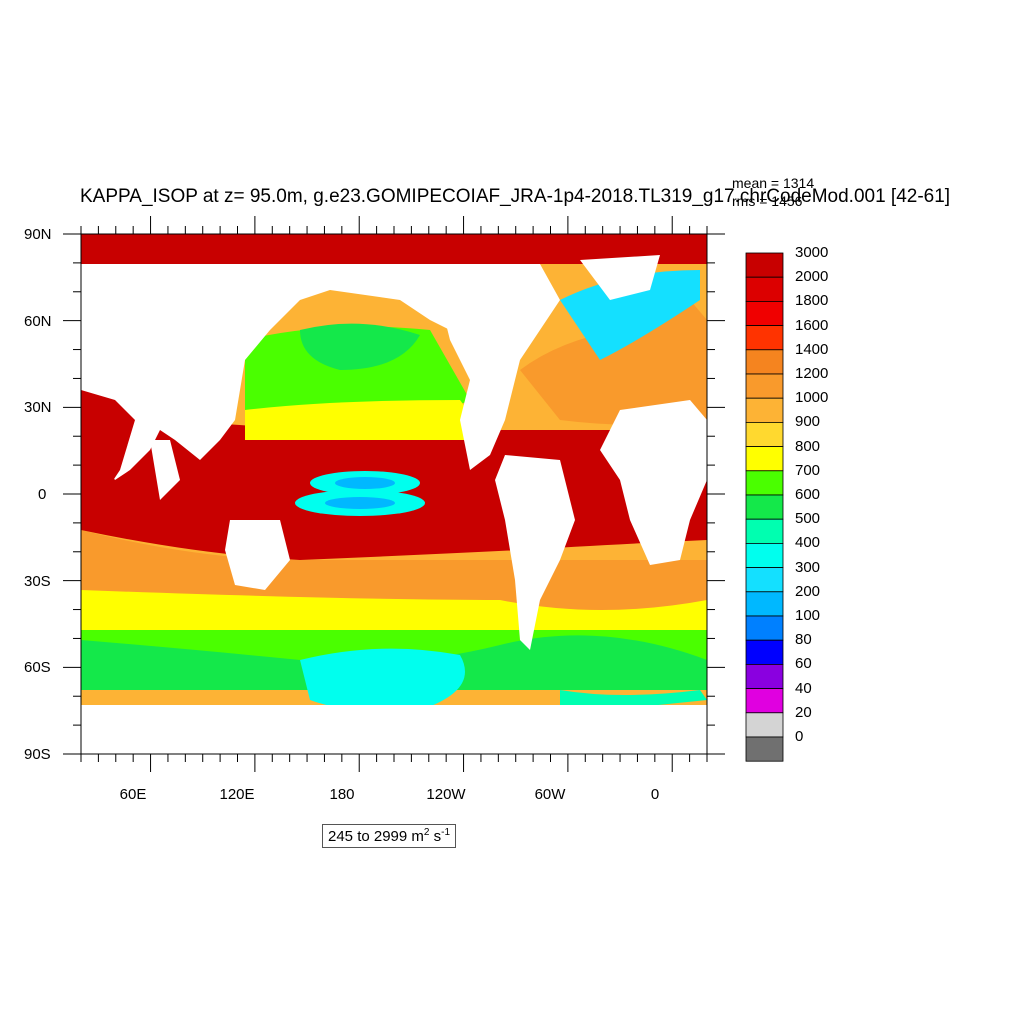 The height and width of the screenshot is (1024, 1024). What do you see at coordinates (360, 346) in the screenshot?
I see `north-pacific-teal` at bounding box center [360, 346].